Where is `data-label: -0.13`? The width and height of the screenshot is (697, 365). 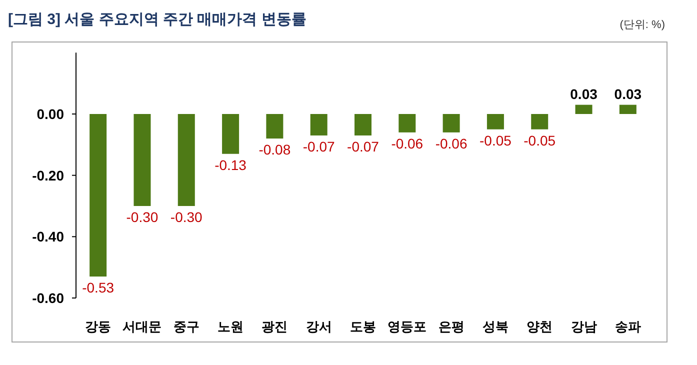 data-label: -0.13 is located at coordinates (230, 164).